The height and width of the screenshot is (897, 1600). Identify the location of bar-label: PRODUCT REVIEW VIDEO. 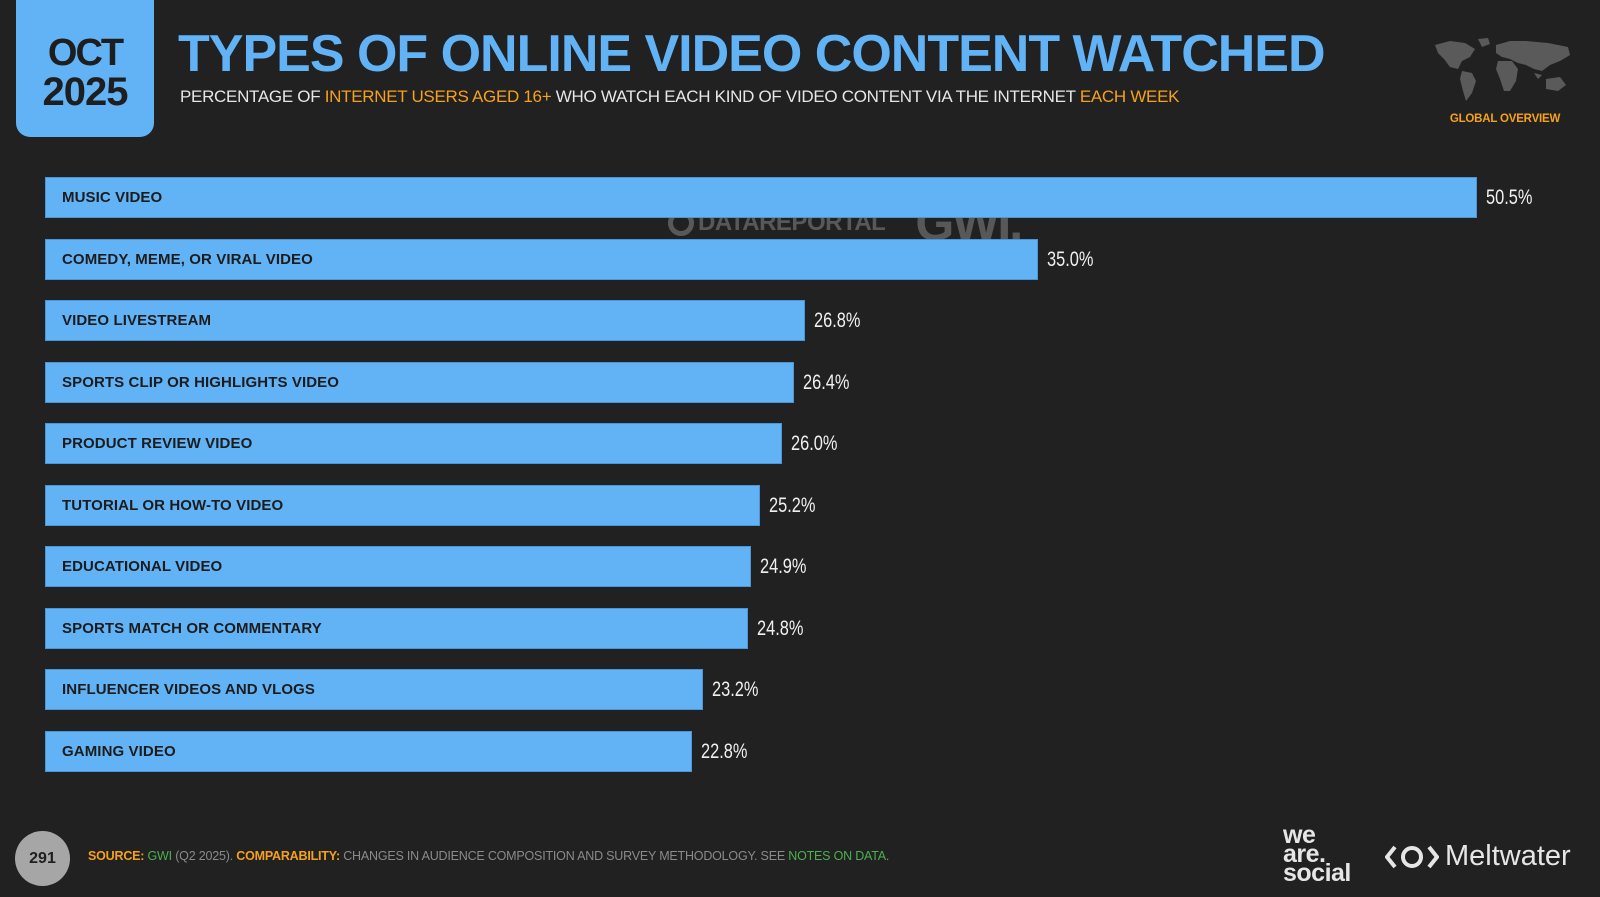
(157, 443).